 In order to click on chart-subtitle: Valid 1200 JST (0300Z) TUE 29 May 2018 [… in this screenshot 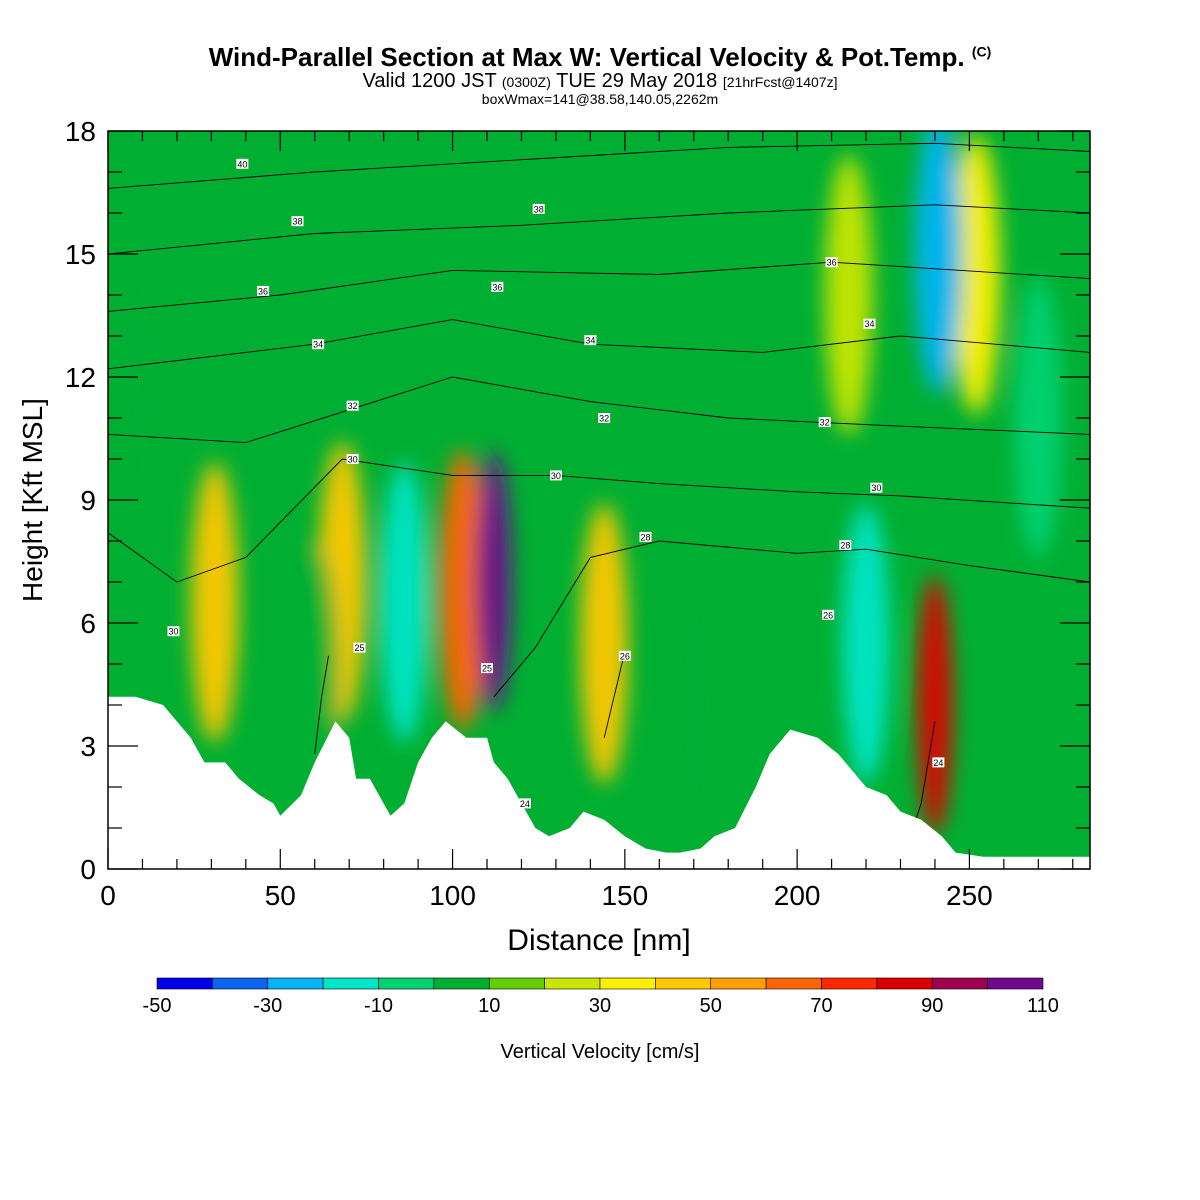, I will do `click(600, 81)`.